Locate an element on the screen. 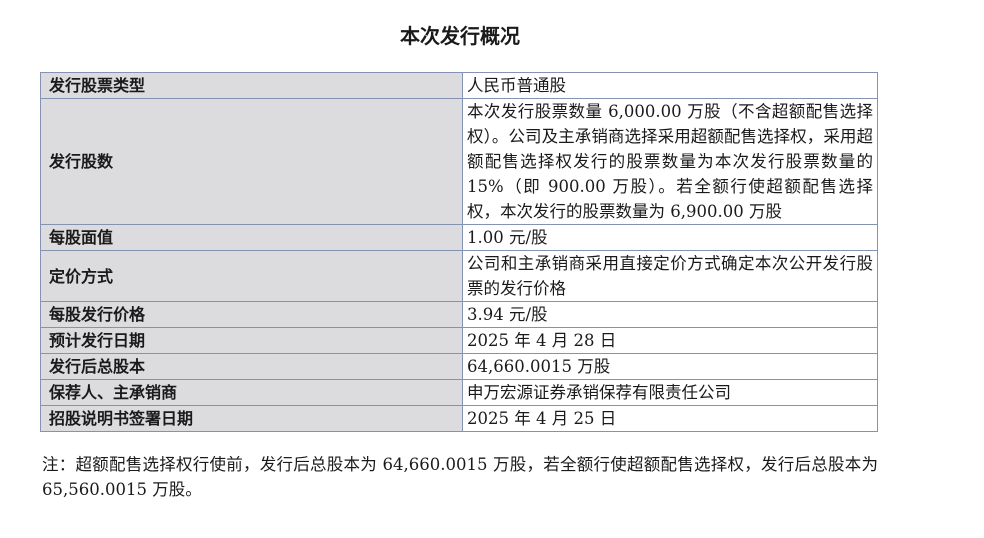  row-label: 每股面值 is located at coordinates (251, 237).